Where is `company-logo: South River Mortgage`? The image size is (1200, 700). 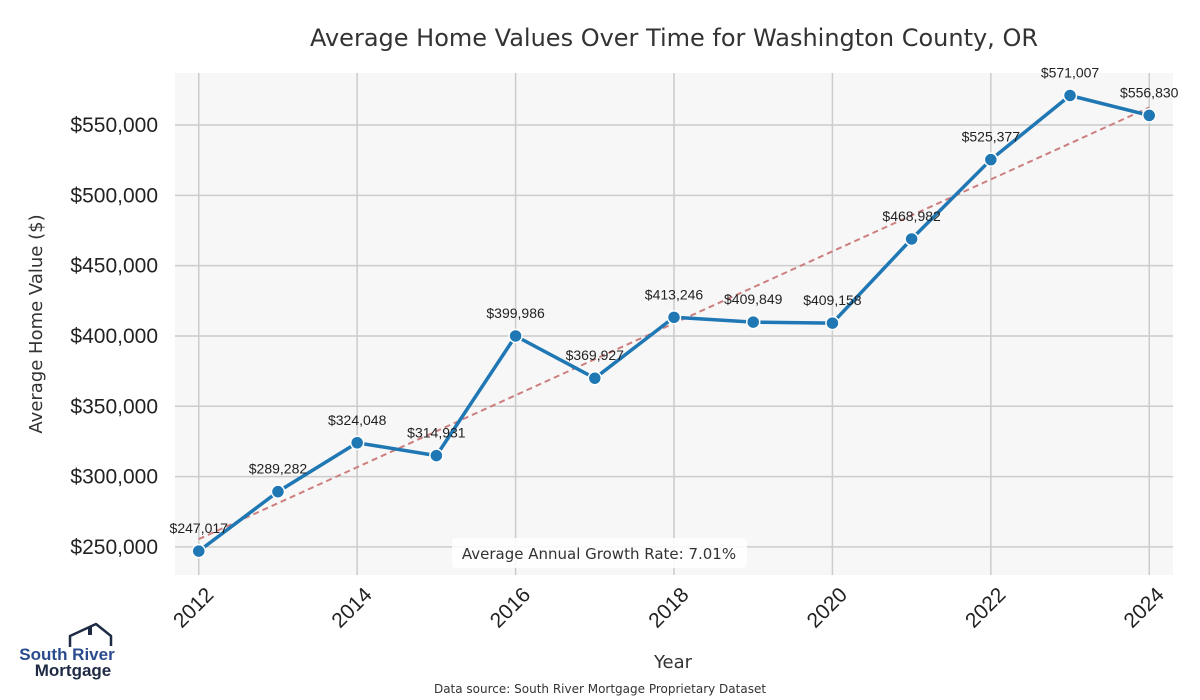 company-logo: South River Mortgage is located at coordinates (67, 651).